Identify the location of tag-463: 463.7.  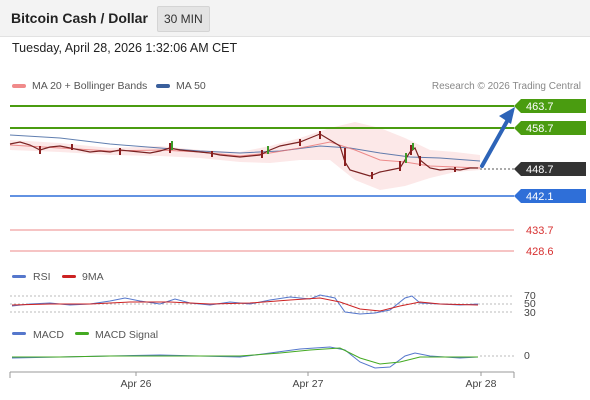
(550, 106).